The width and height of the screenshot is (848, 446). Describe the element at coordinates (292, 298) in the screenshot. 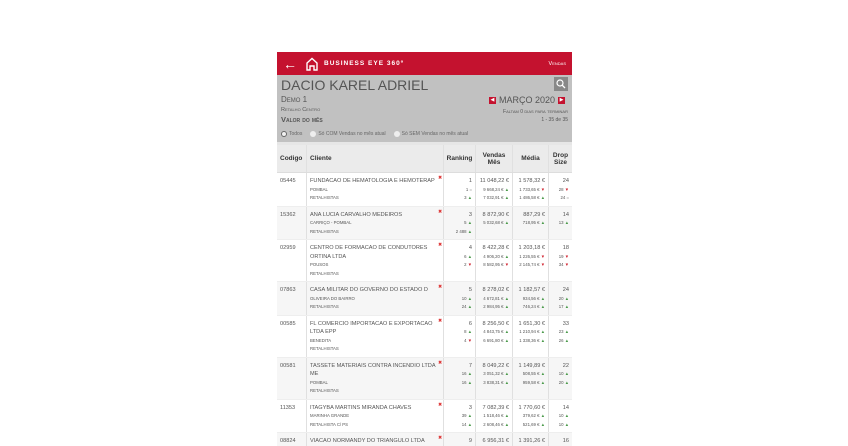

I see `client-code: 07863` at that location.